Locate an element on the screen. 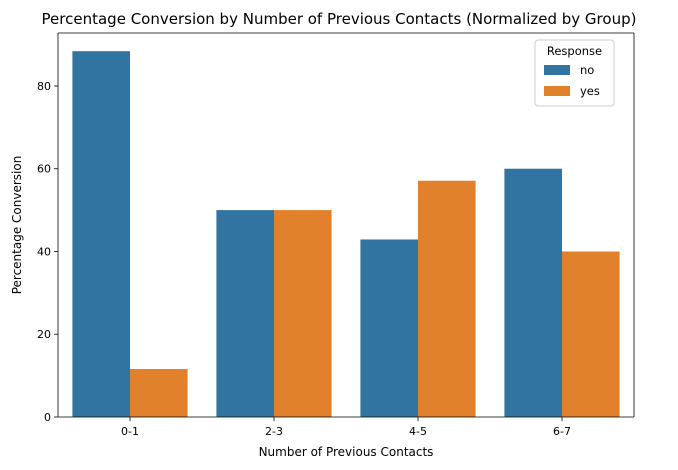  x-tick-label: 4-5 is located at coordinates (418, 431).